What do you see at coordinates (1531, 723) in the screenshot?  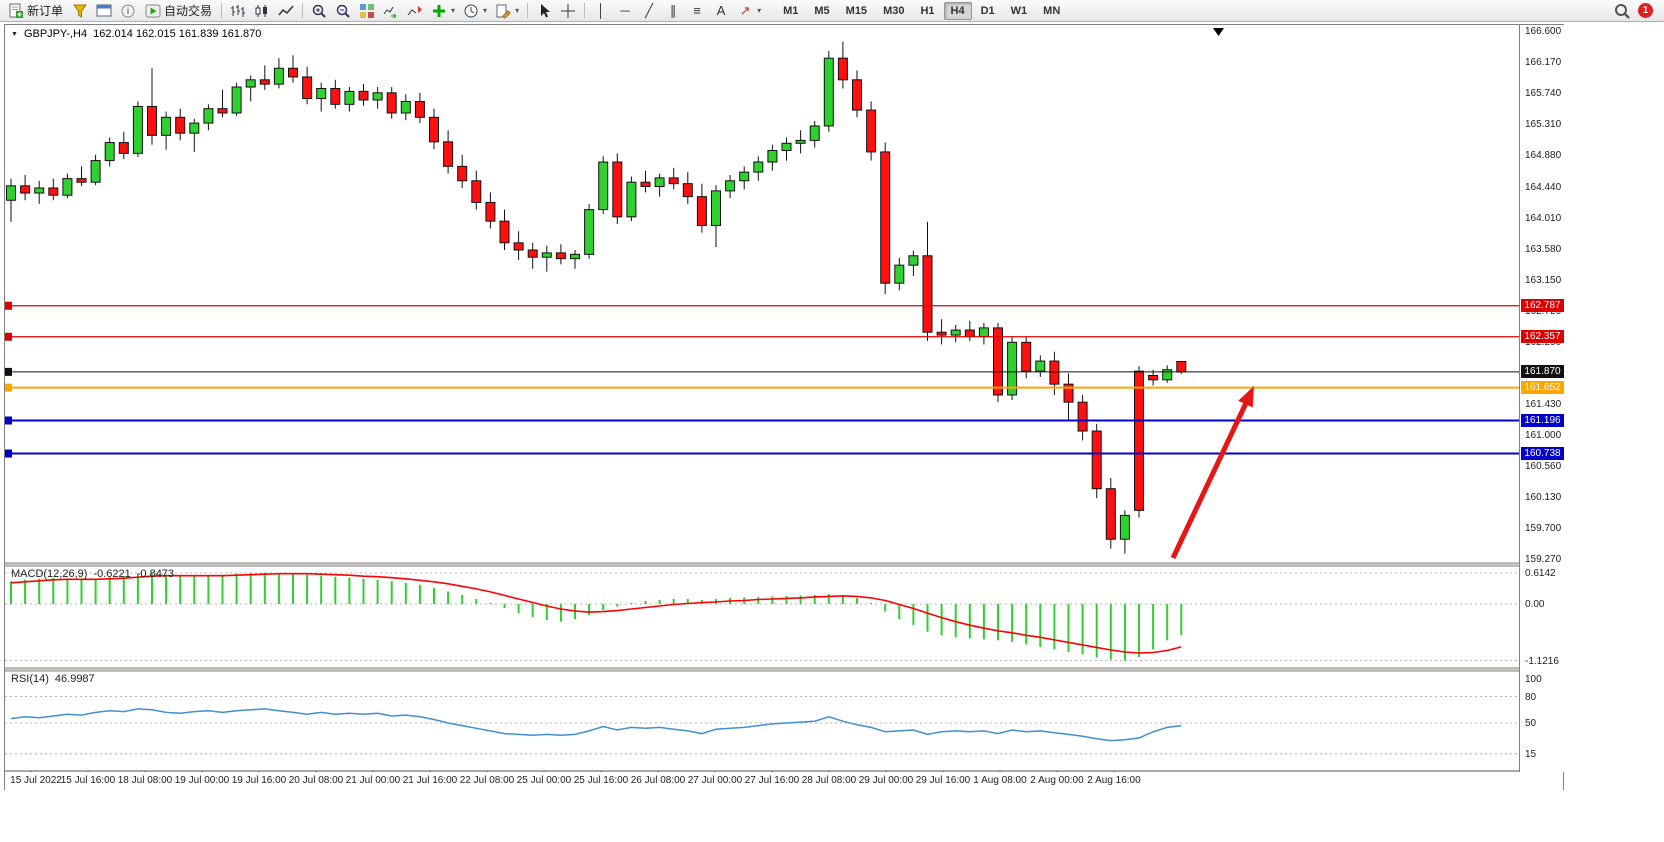 I see `rsi-axis-label: 50` at bounding box center [1531, 723].